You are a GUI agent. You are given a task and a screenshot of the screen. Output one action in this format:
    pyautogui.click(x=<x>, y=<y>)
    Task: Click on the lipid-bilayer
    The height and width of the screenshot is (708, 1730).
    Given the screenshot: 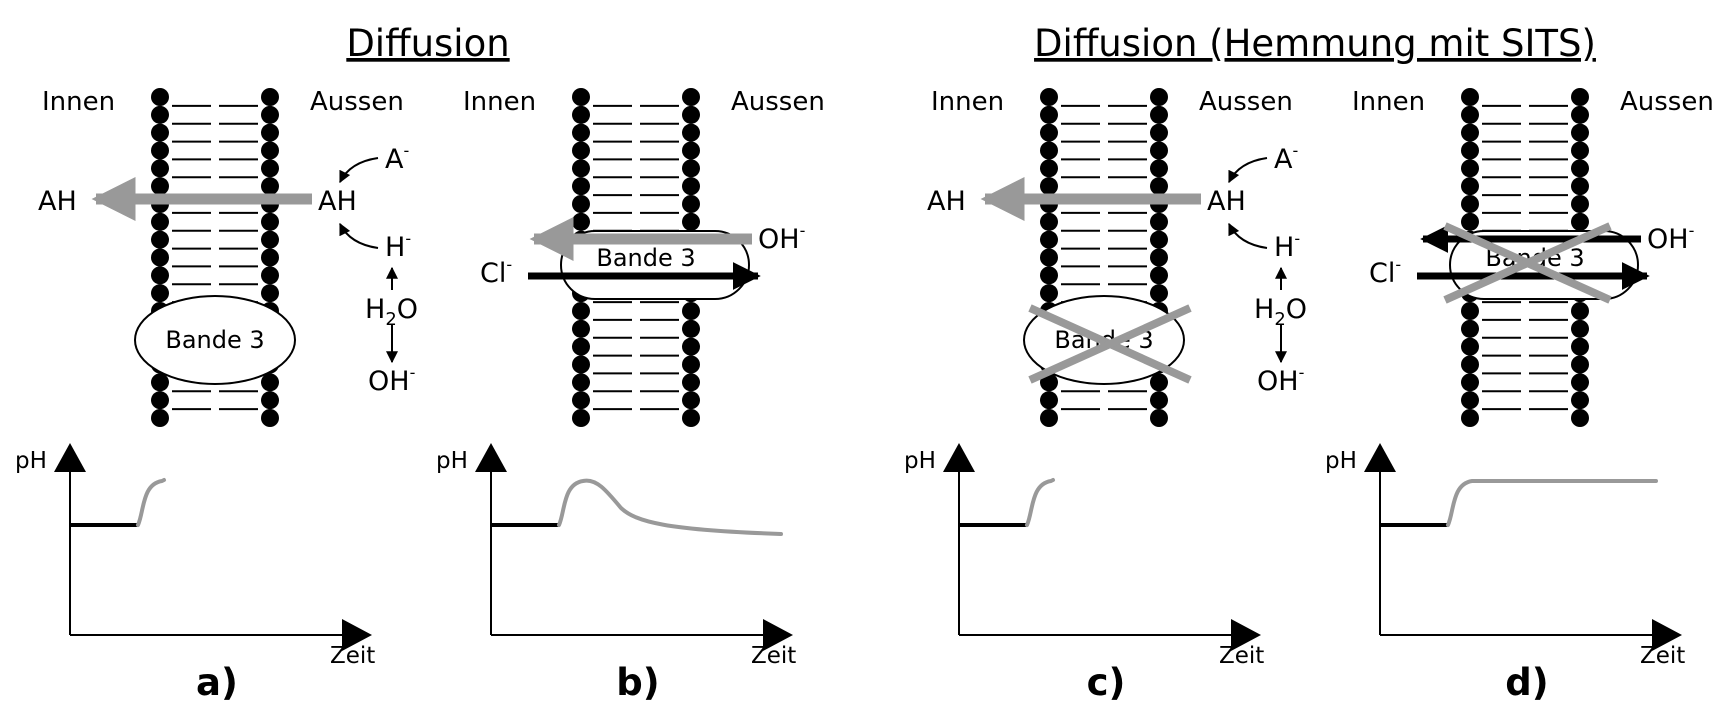 What is the action you would take?
    pyautogui.click(x=636, y=257)
    